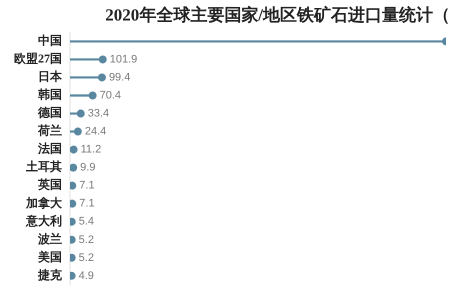 The image size is (450, 300). I want to click on data-label: 4.9, so click(86, 276).